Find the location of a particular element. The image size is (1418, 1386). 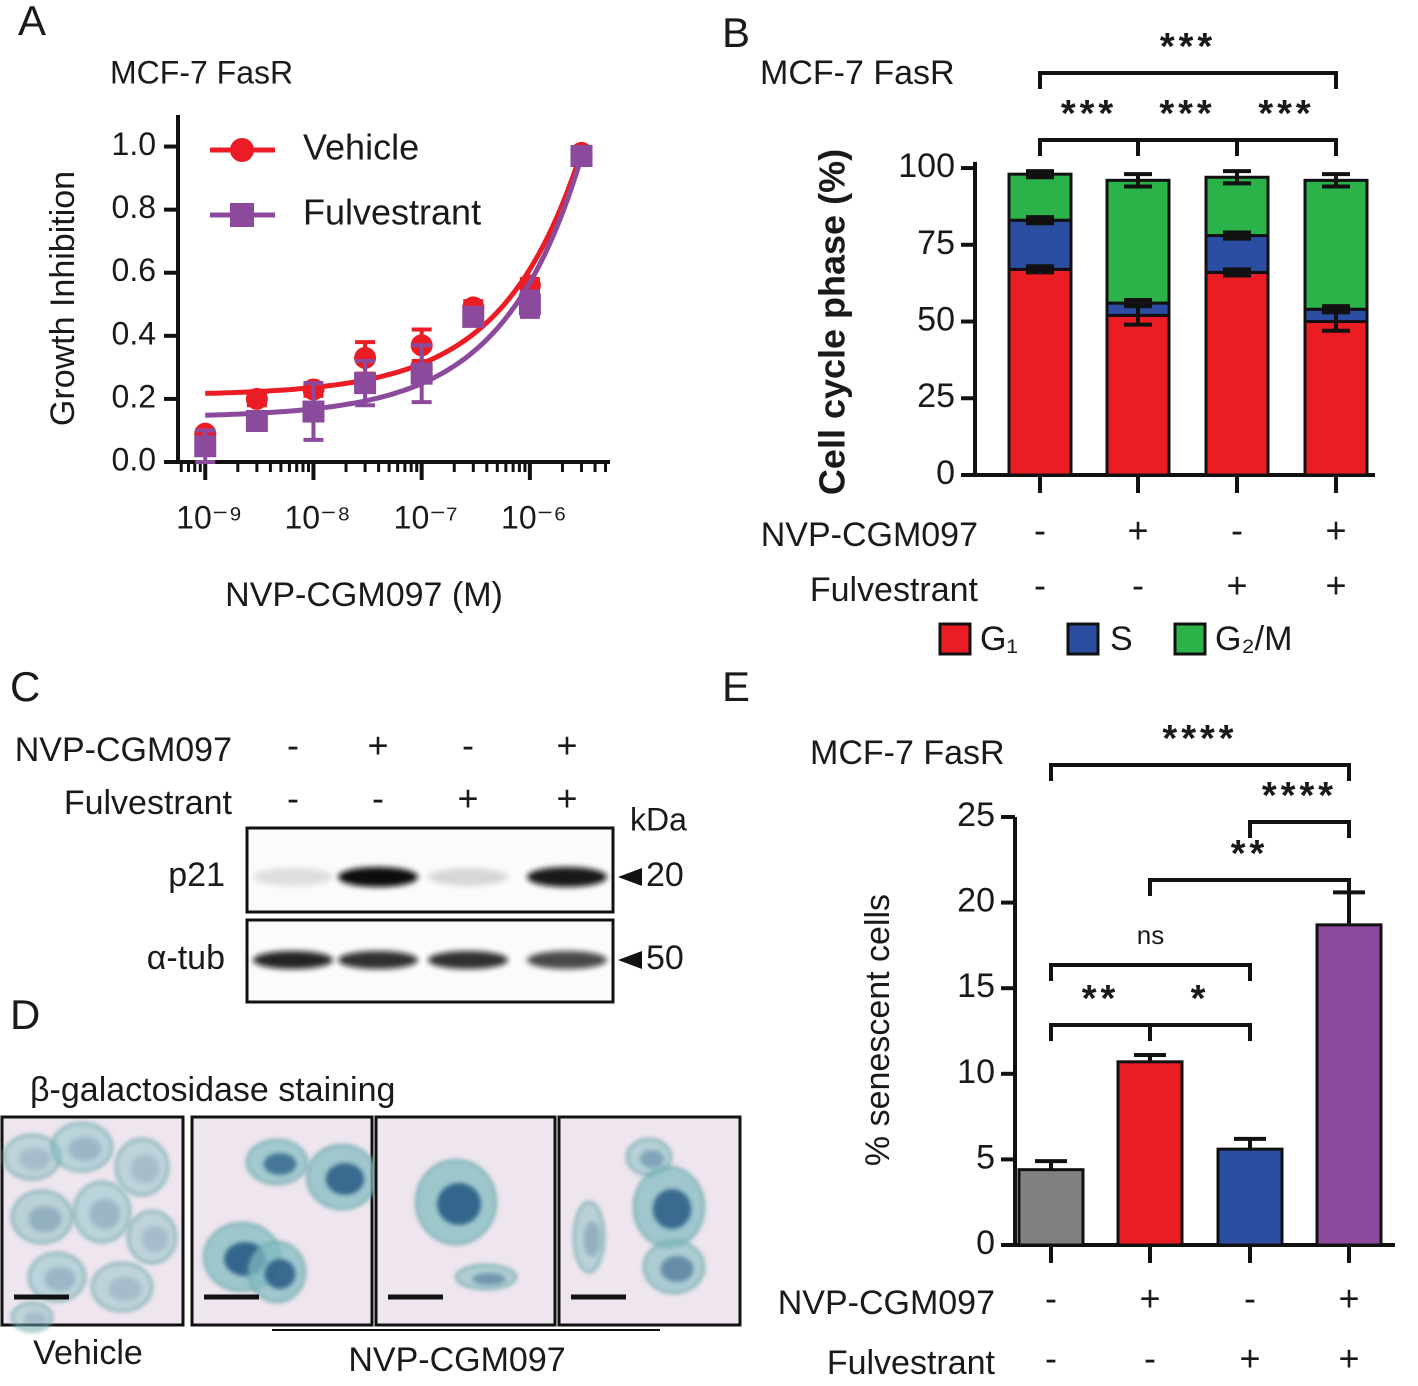

y-axis-label: Growth Inhibition is located at coordinates (63, 298).